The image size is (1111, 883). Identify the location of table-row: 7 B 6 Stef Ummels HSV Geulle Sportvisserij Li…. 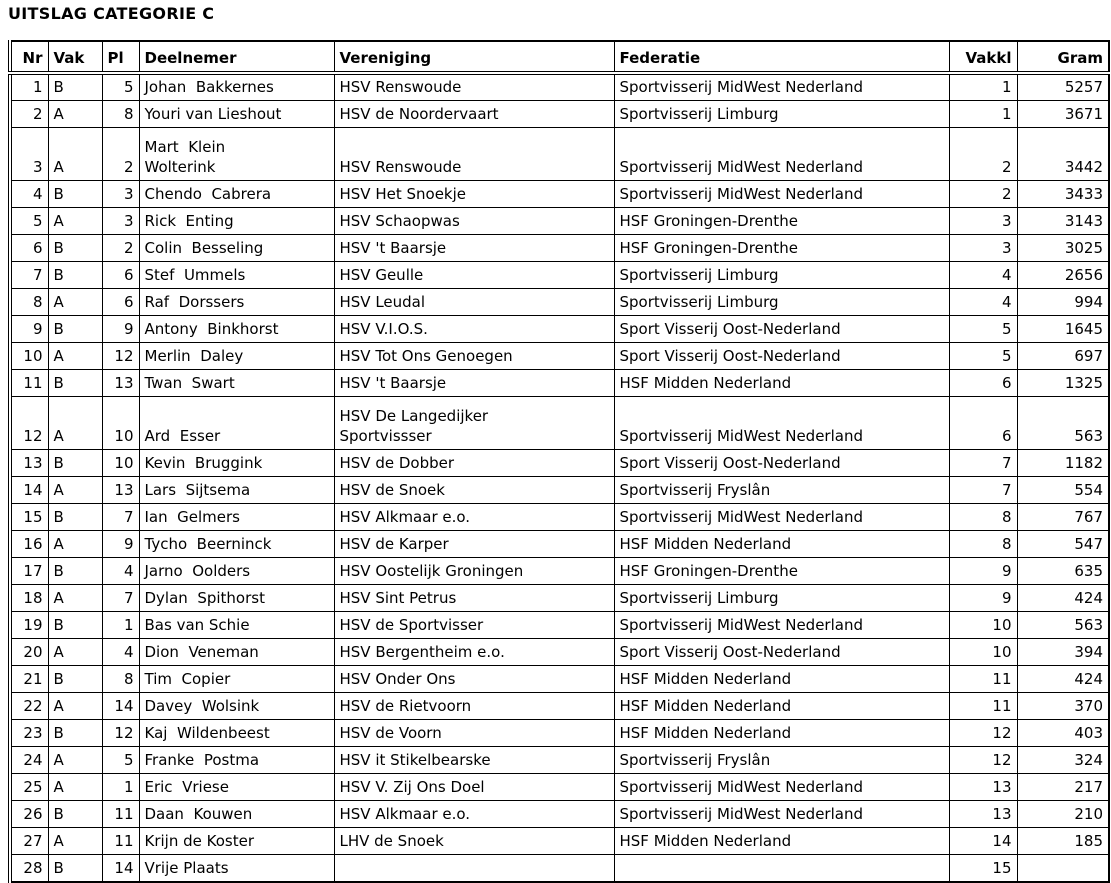
(559, 275).